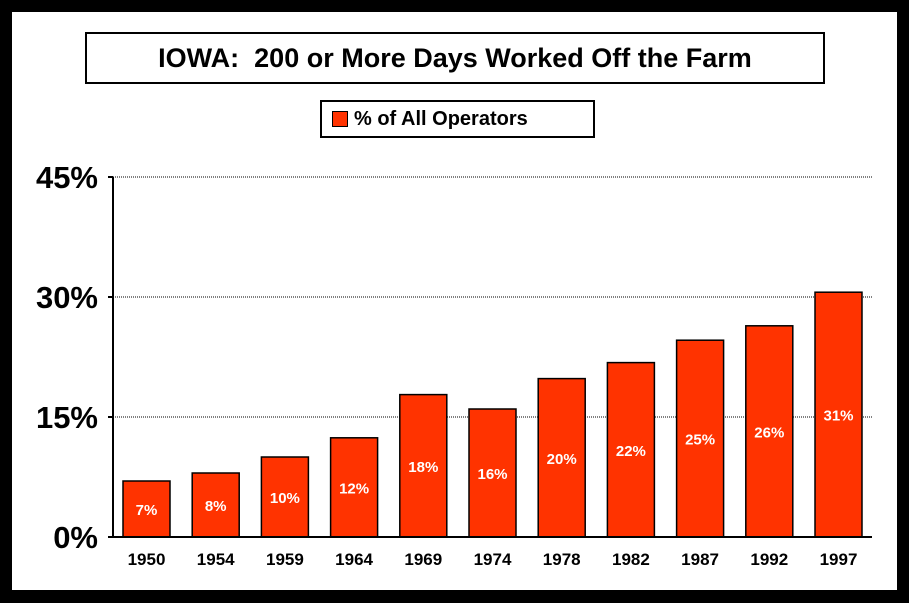 This screenshot has height=603, width=909. I want to click on legend: % of All Operators, so click(457, 119).